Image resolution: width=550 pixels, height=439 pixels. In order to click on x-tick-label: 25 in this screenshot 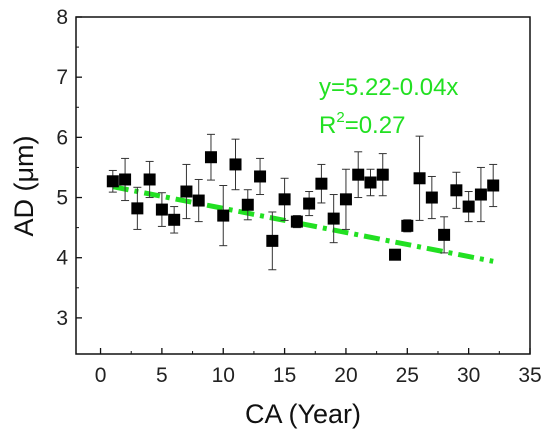, I will do `click(407, 375)`.